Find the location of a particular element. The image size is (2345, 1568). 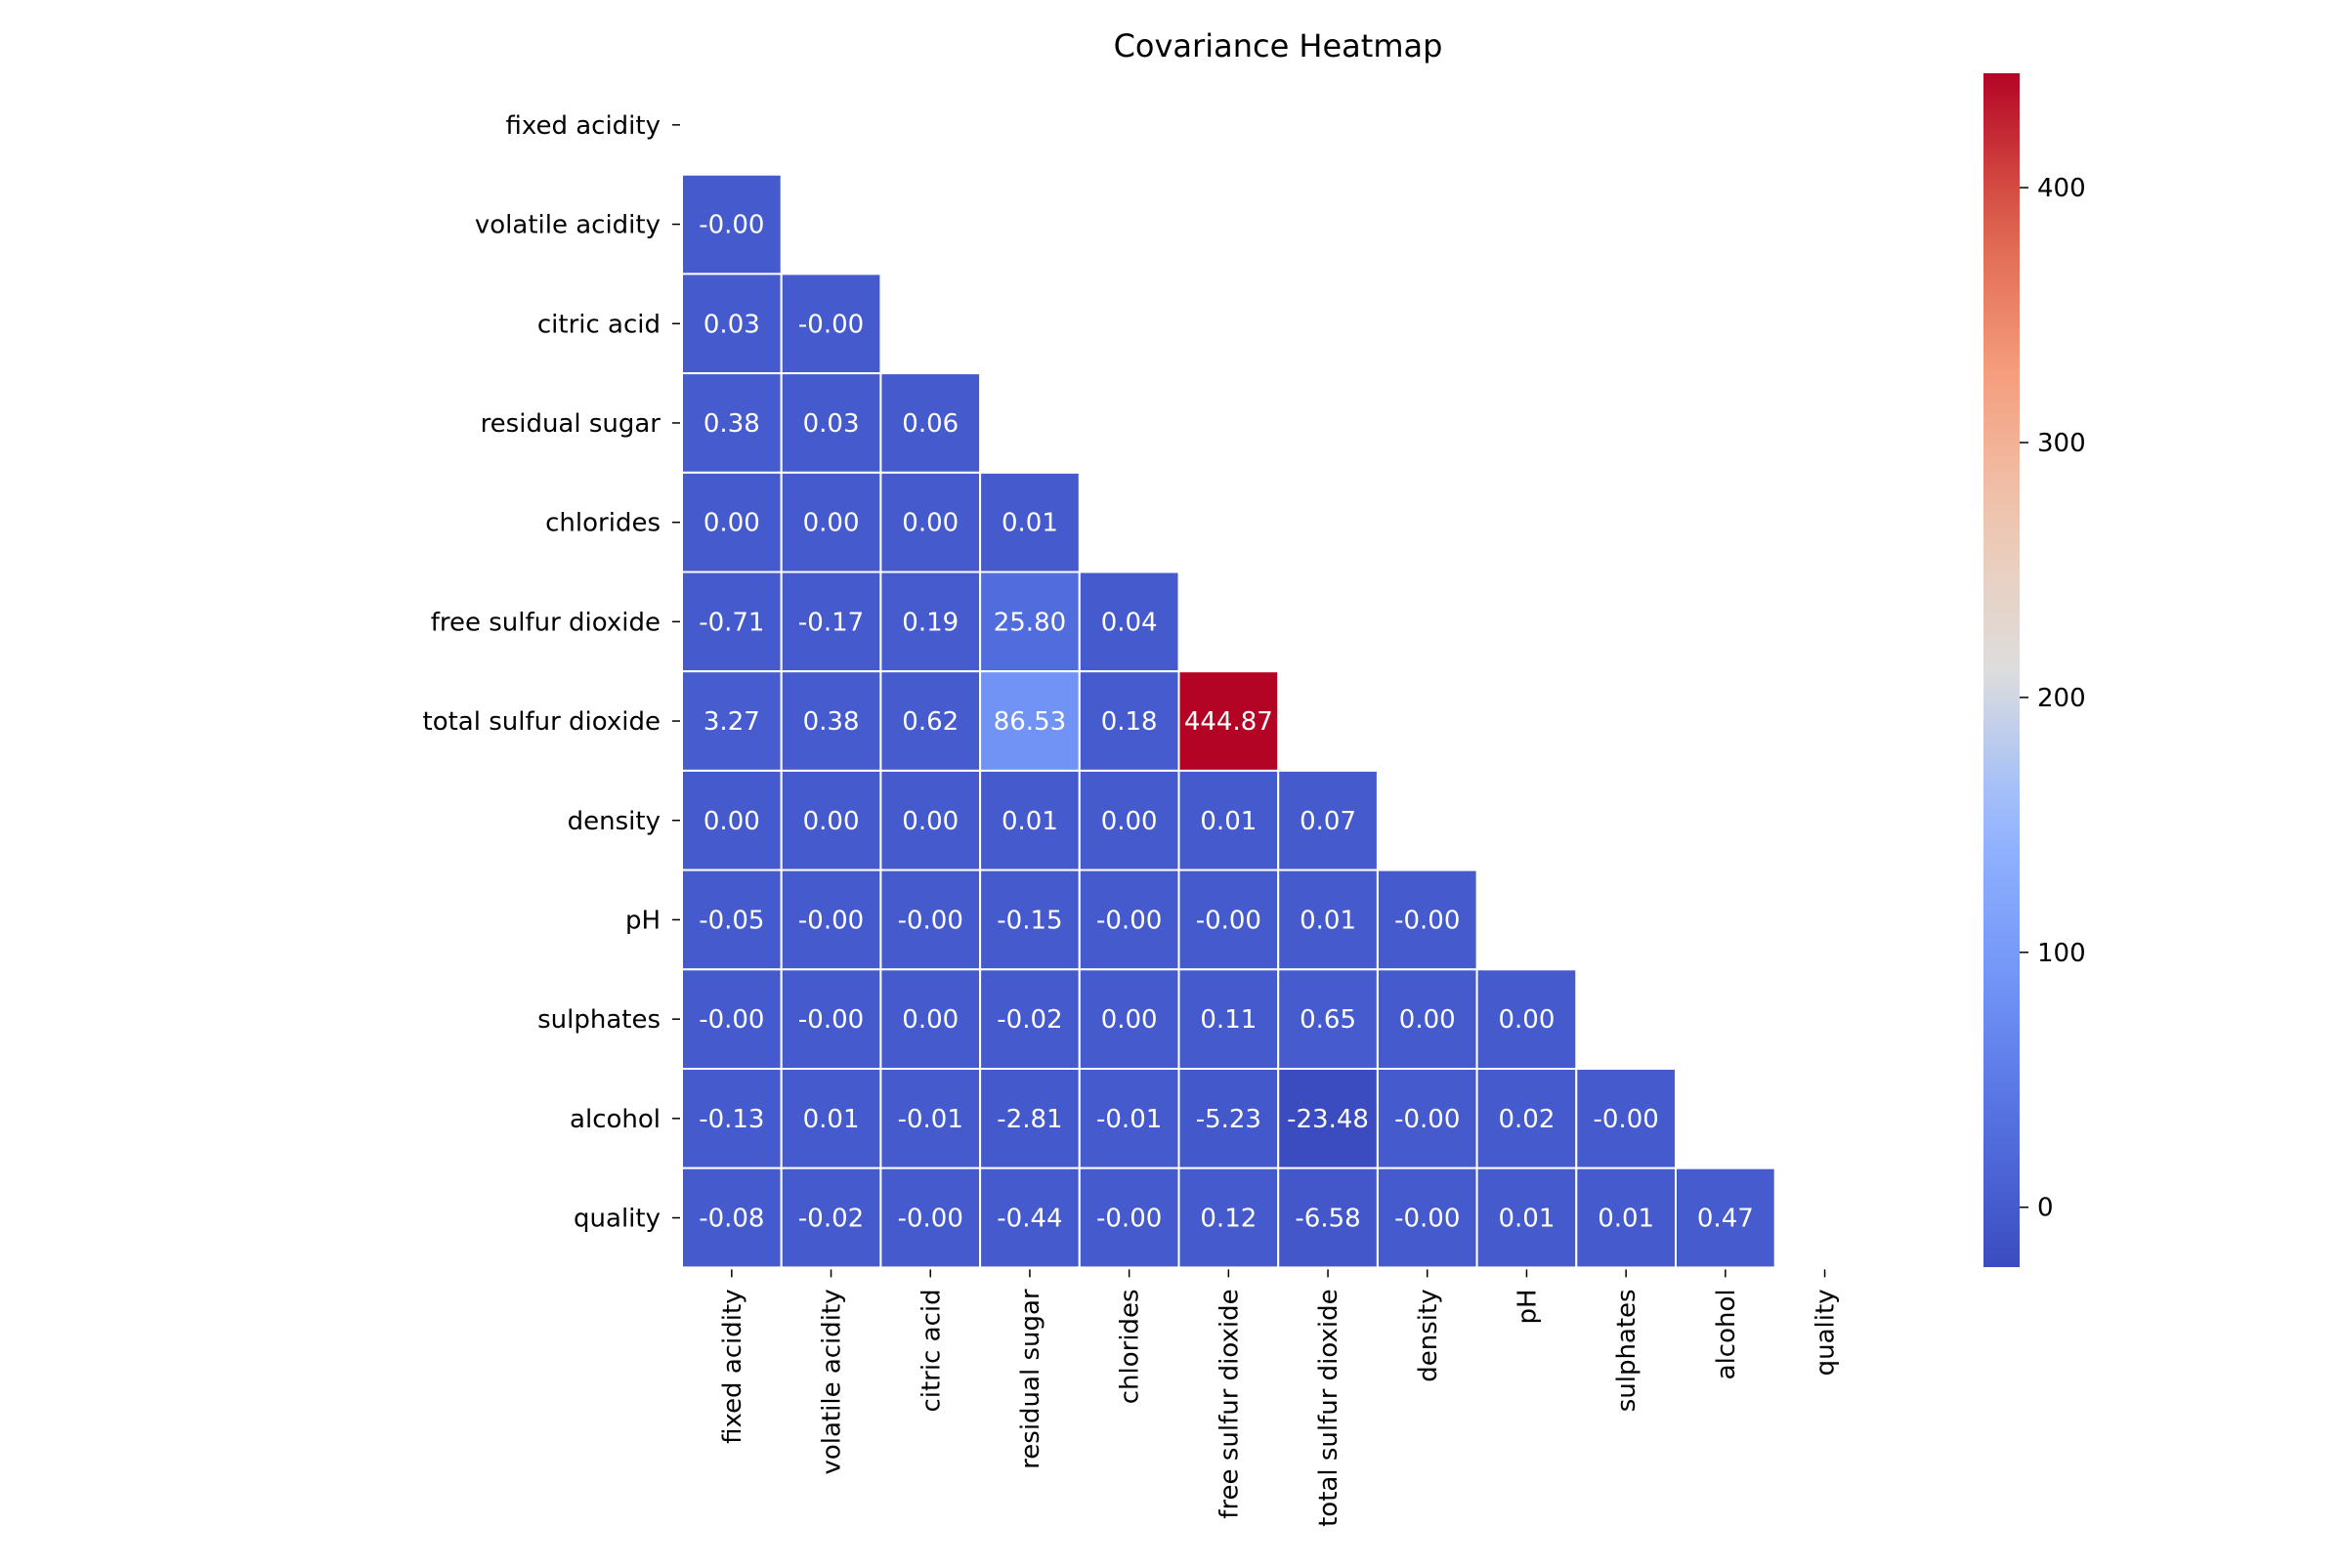

cell-value-label: -0.44 is located at coordinates (1029, 1219).